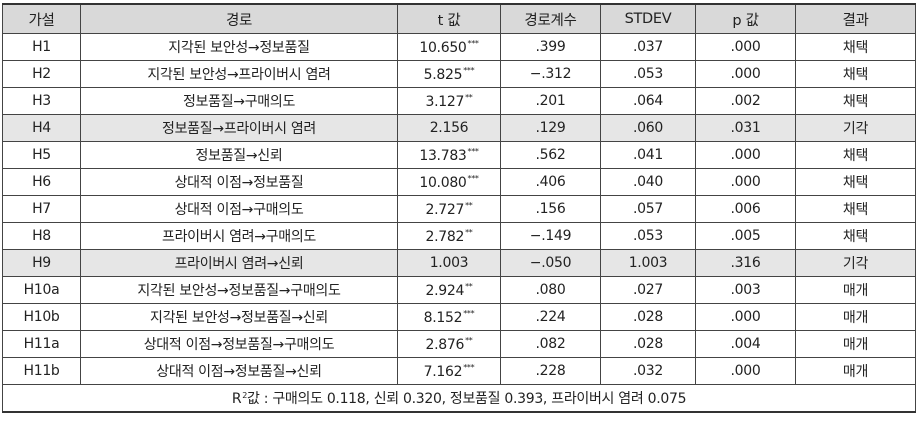 Image resolution: width=919 pixels, height=443 pixels. I want to click on cell-p-value: .005, so click(745, 236).